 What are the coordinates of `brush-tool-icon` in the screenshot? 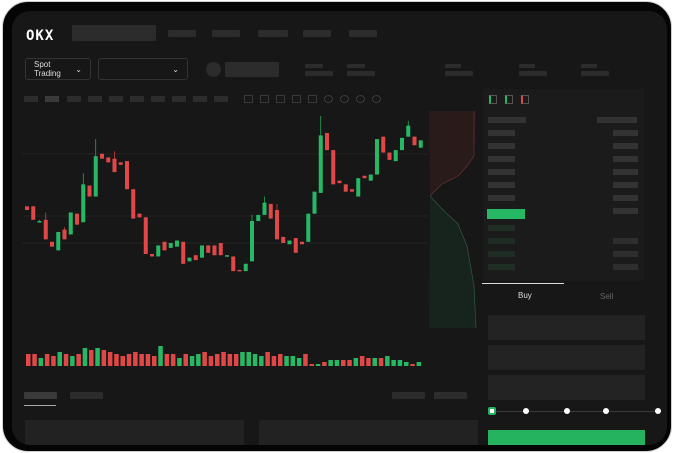 It's located at (328, 99).